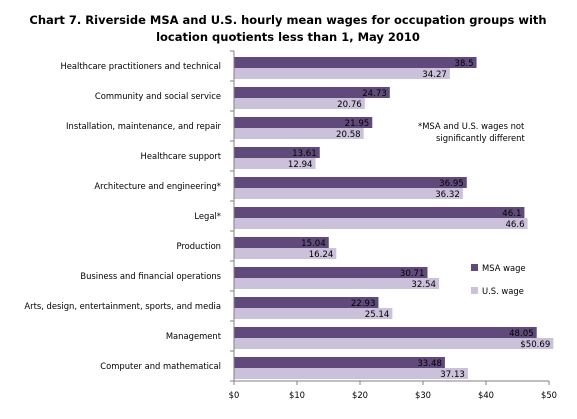 The image size is (577, 419). What do you see at coordinates (381, 223) in the screenshot?
I see `bar-u-s-wage-legal` at bounding box center [381, 223].